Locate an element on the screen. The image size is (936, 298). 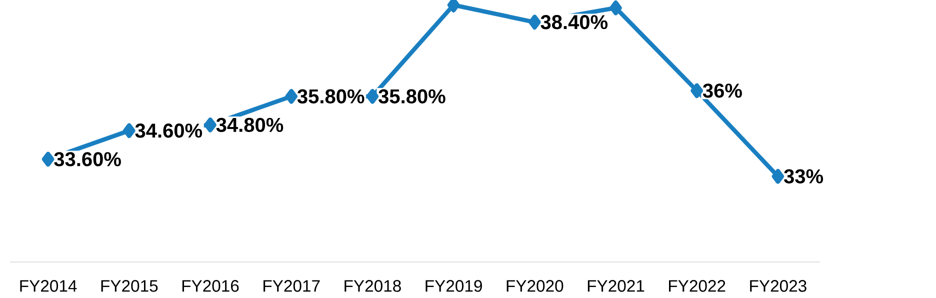
x-tick-label: FY2021 is located at coordinates (616, 286).